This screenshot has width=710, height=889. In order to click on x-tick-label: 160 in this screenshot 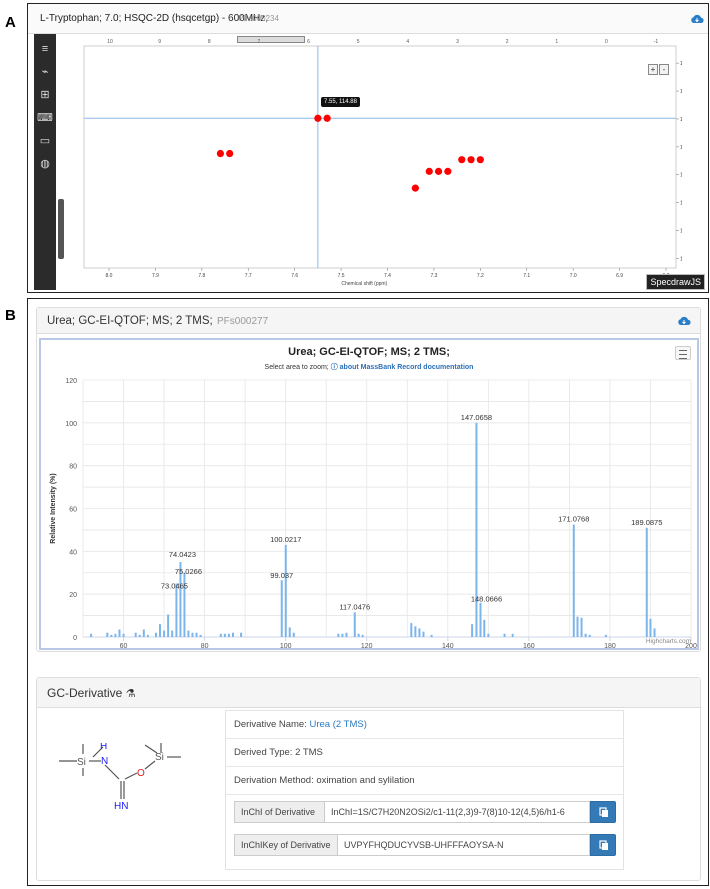, I will do `click(529, 645)`.